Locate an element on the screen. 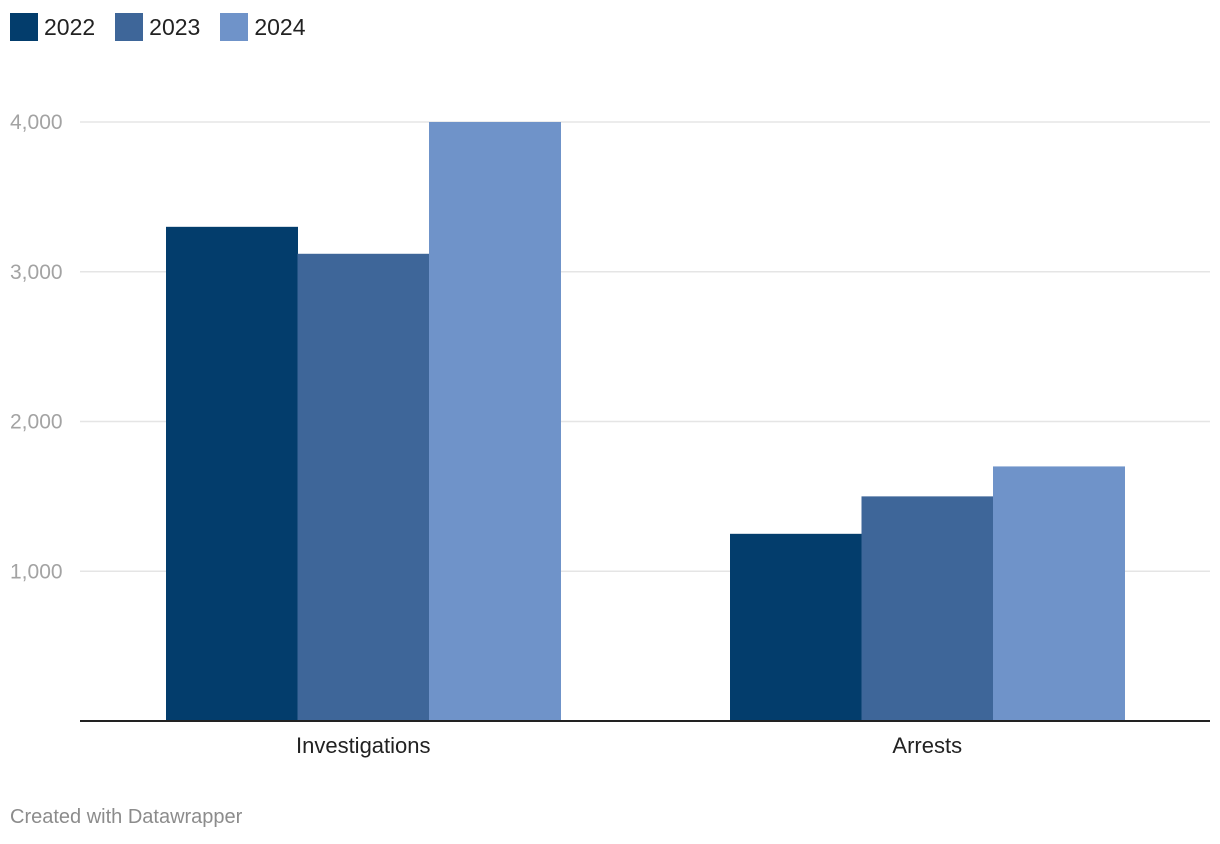  bar-investigations-2023 is located at coordinates (363, 487).